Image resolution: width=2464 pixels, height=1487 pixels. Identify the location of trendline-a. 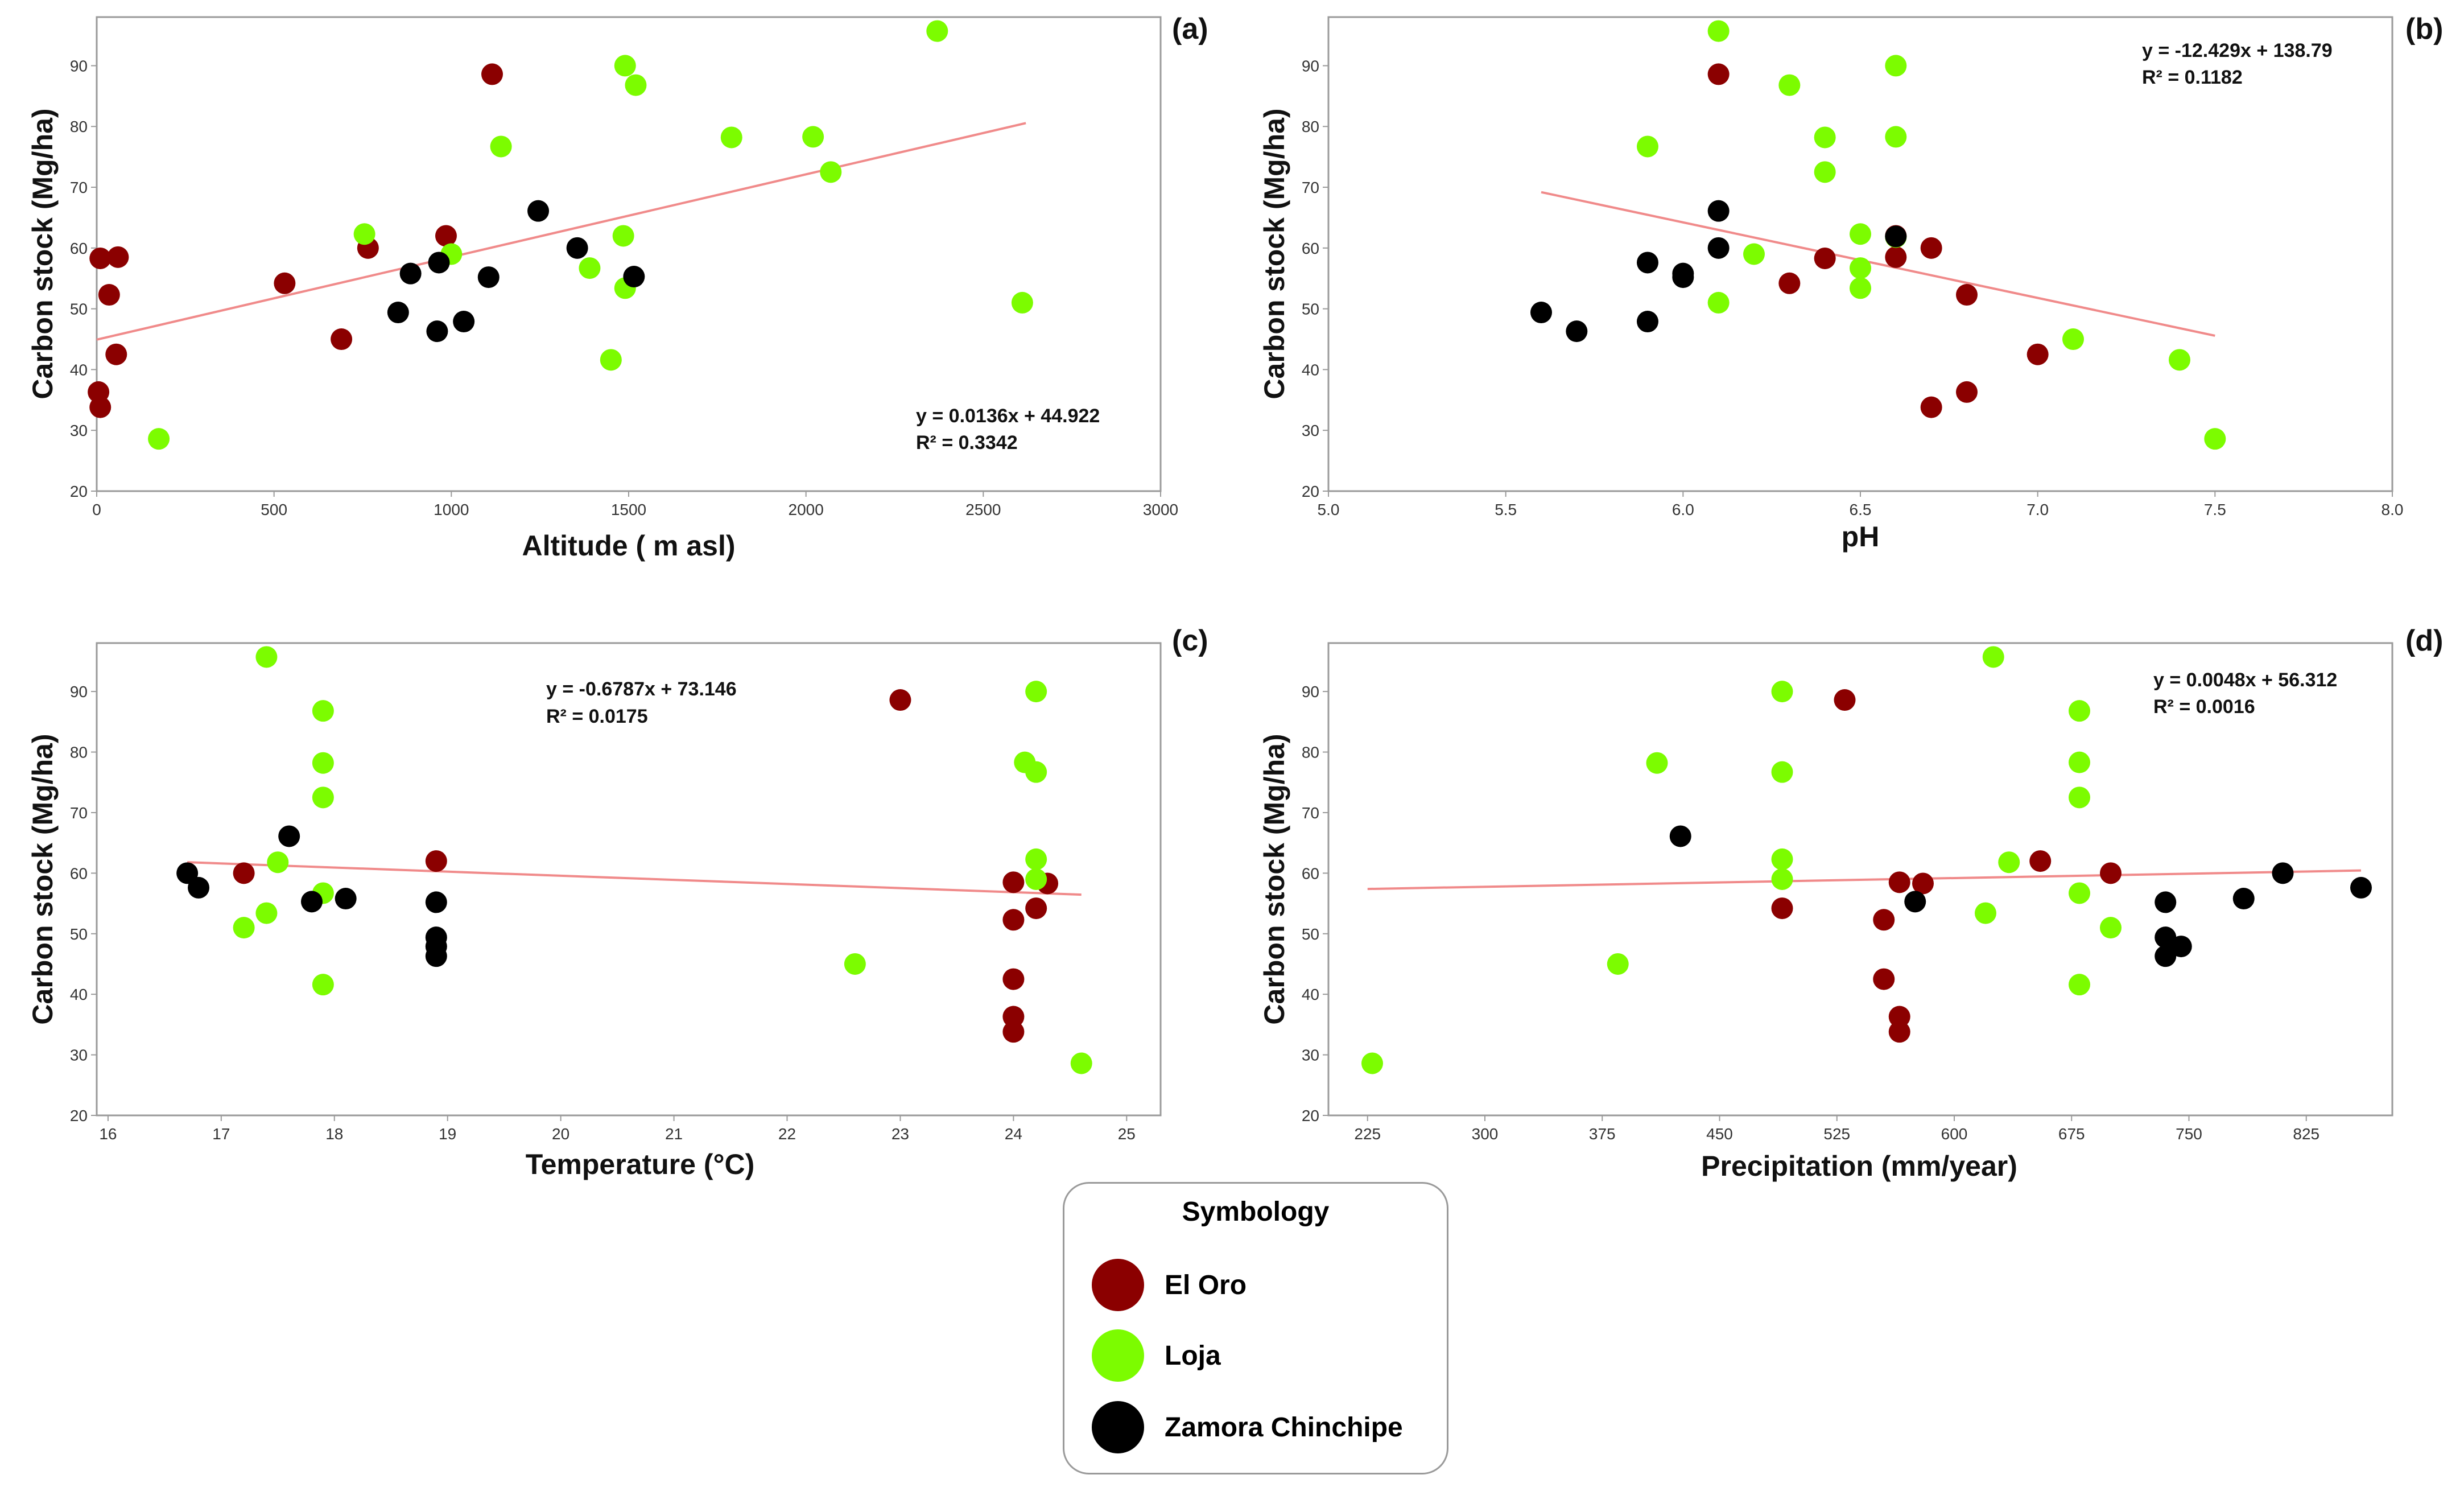
(561, 231).